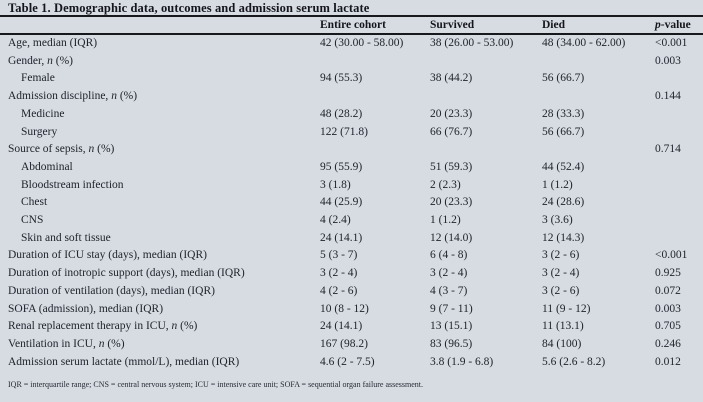 Image resolution: width=703 pixels, height=402 pixels. I want to click on table-row: Gender, n (%) 0.003, so click(351, 62).